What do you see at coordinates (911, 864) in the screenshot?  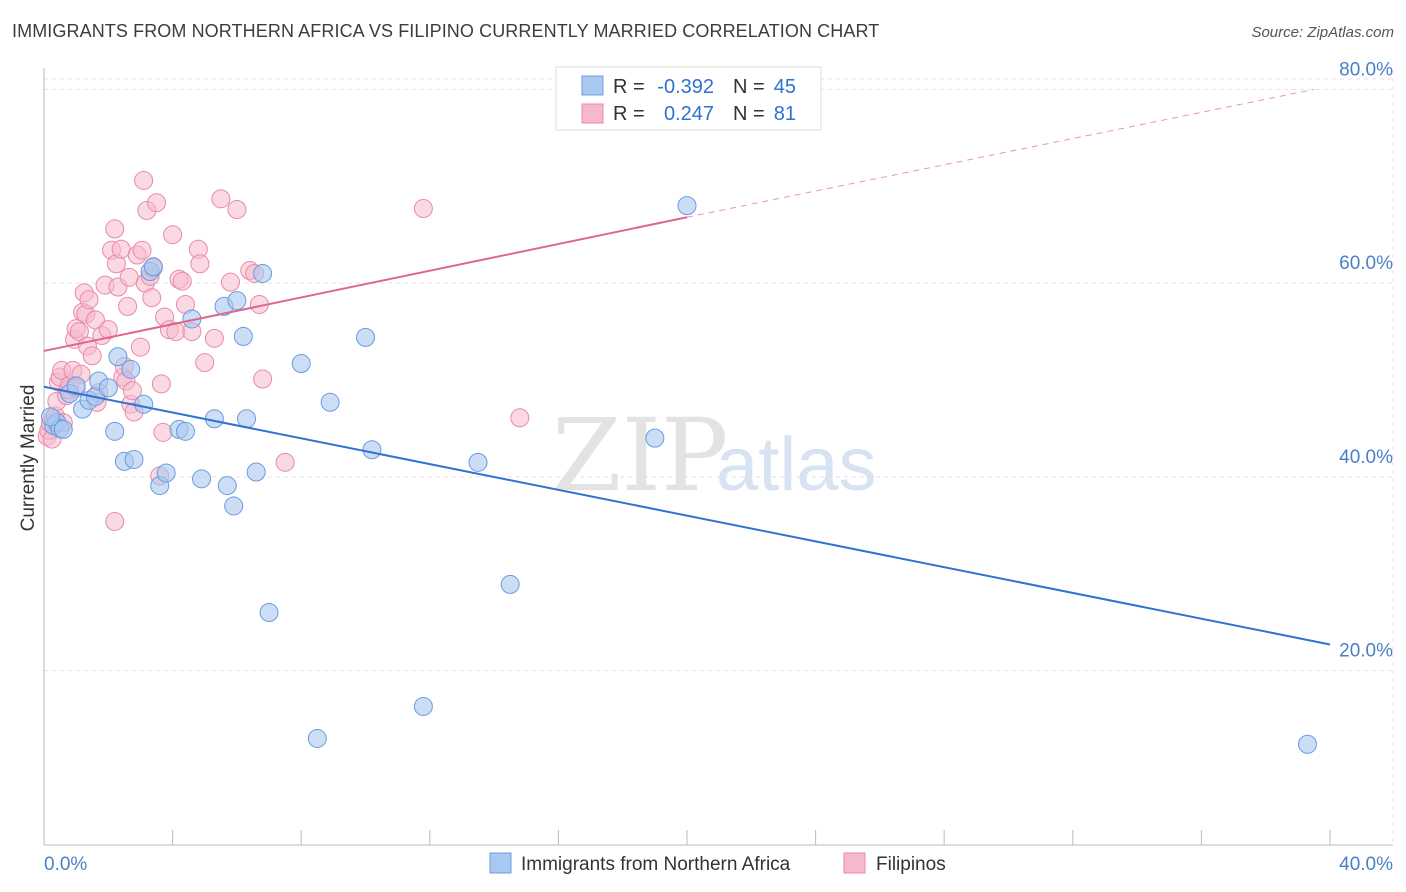 I see `legend-label-pink: Filipinos` at bounding box center [911, 864].